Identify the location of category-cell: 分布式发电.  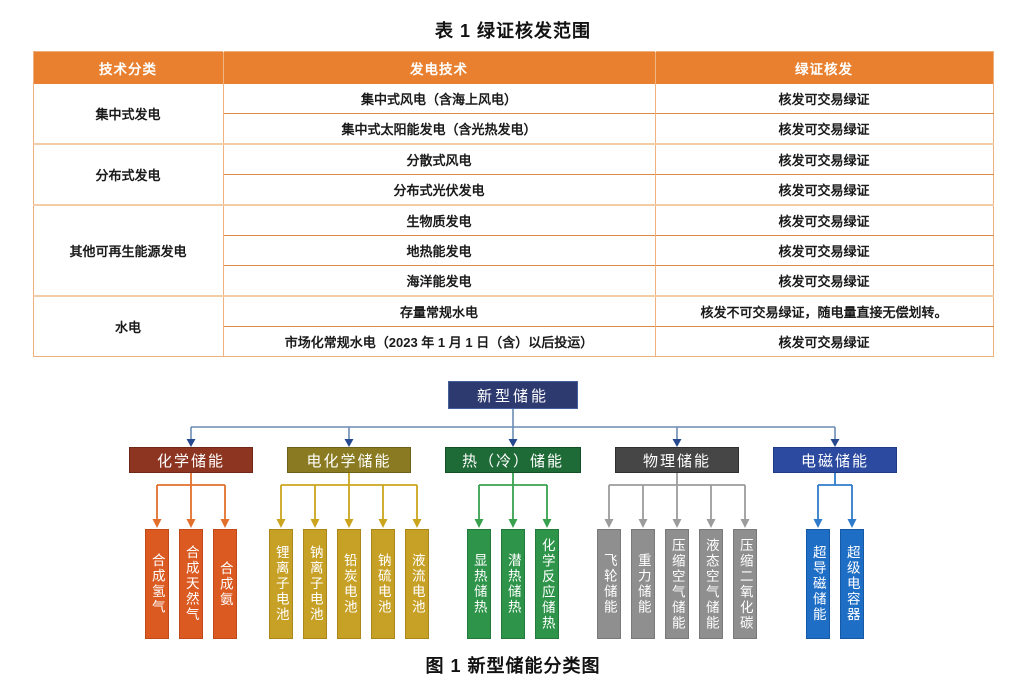
(128, 174).